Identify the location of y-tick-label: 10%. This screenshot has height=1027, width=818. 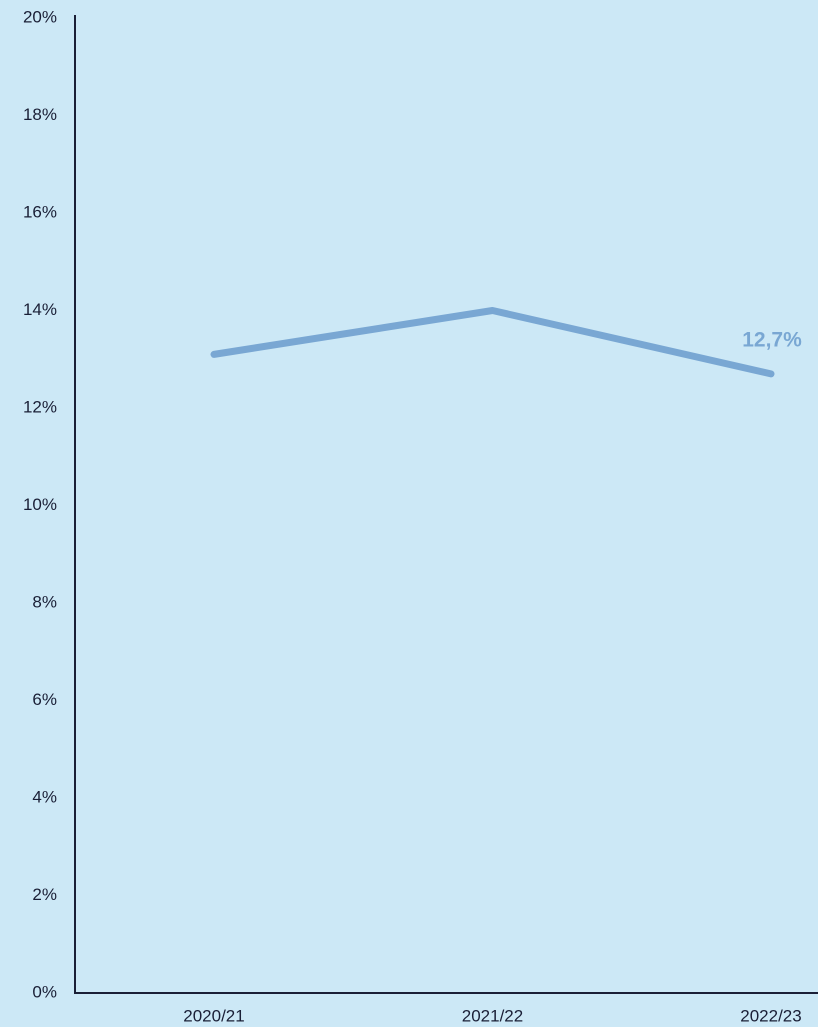
(40, 504).